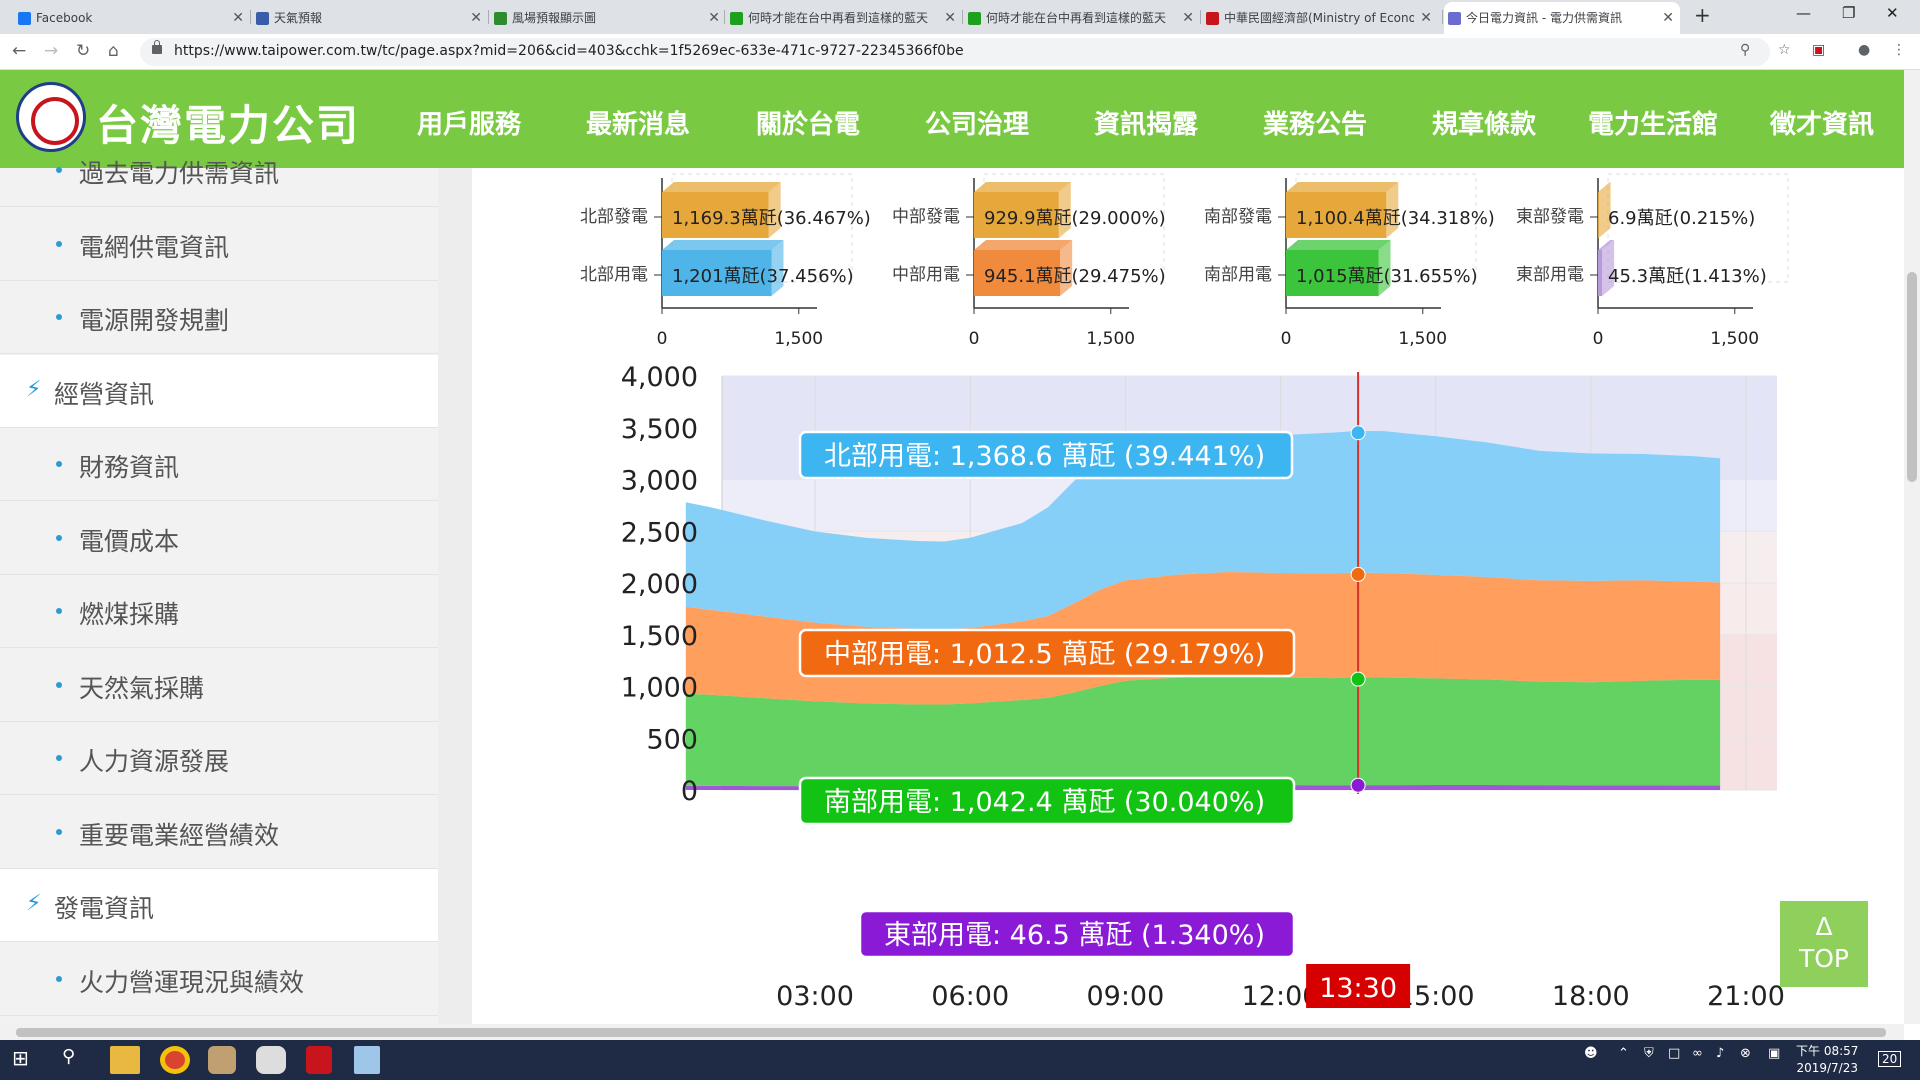 Image resolution: width=1920 pixels, height=1080 pixels. What do you see at coordinates (977, 125) in the screenshot?
I see `nav-menu-item: 公司治理` at bounding box center [977, 125].